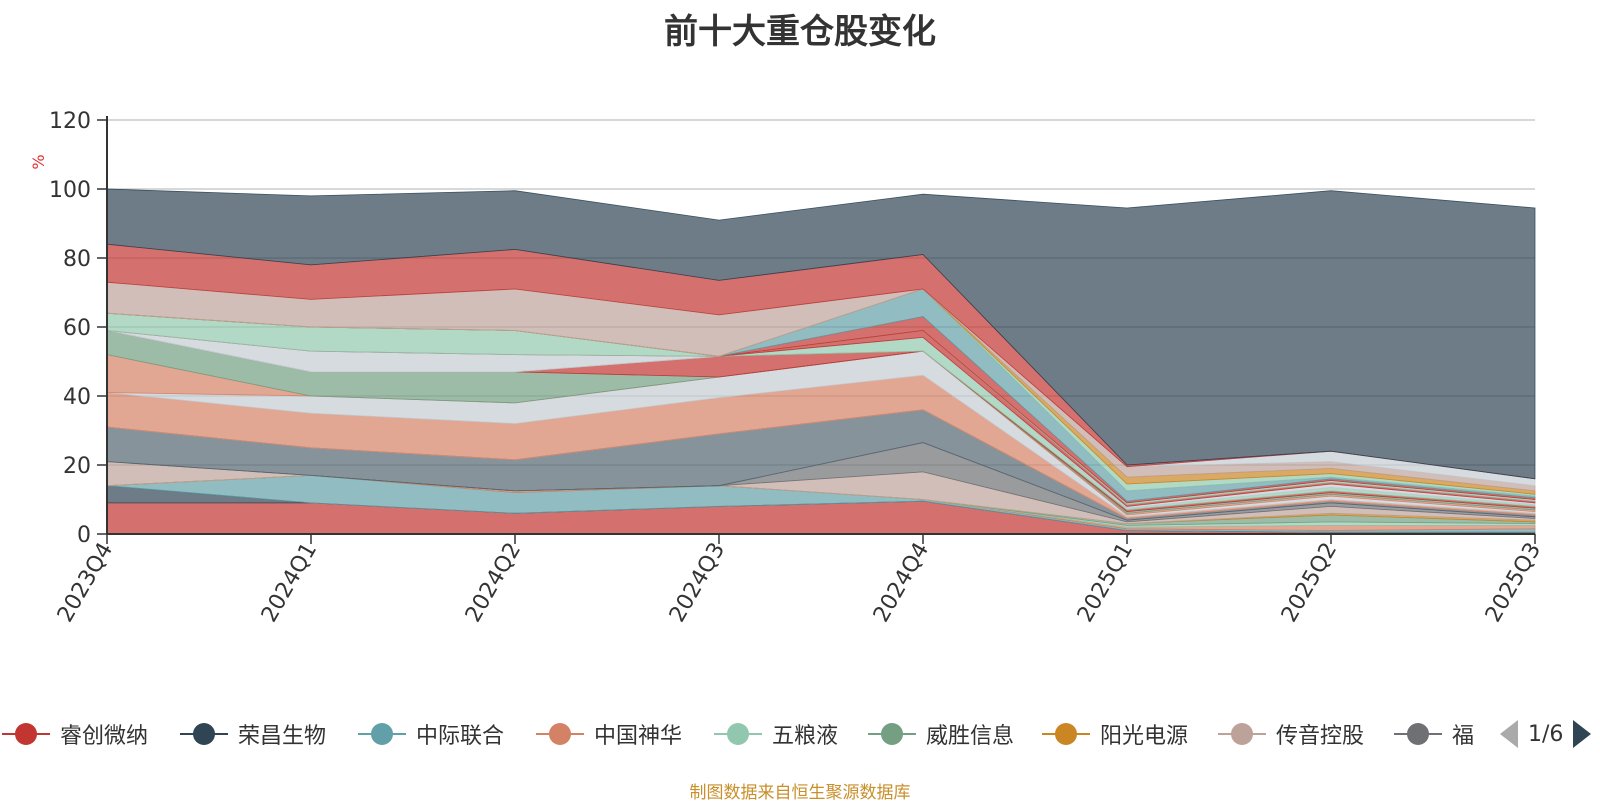 This screenshot has width=1600, height=803. I want to click on legend-page-indicator: 1/6, so click(1546, 734).